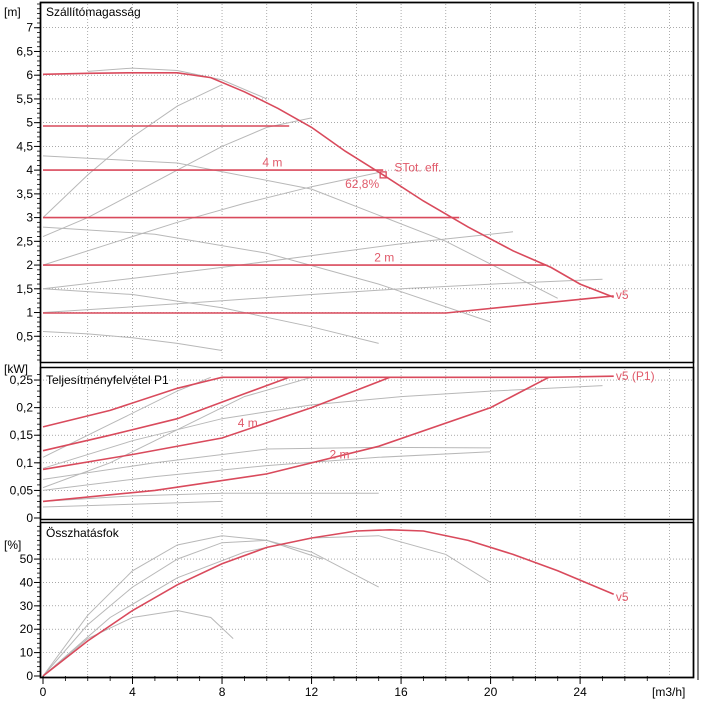 This screenshot has height=704, width=701. Describe the element at coordinates (132, 692) in the screenshot. I see `x-tick-label: 4` at that location.